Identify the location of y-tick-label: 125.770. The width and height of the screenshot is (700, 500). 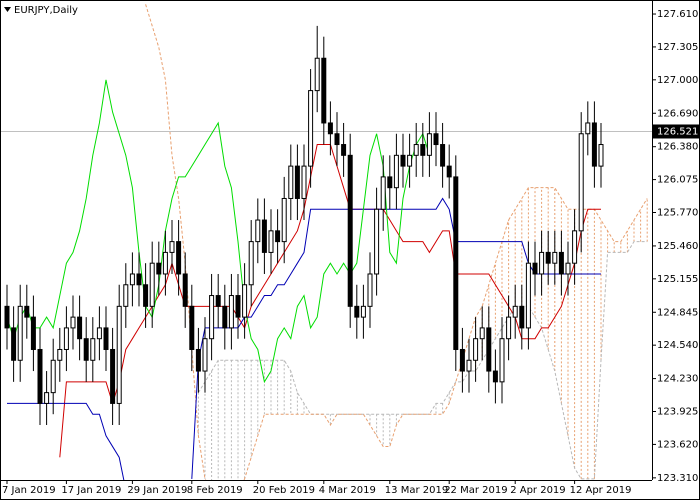
(677, 212).